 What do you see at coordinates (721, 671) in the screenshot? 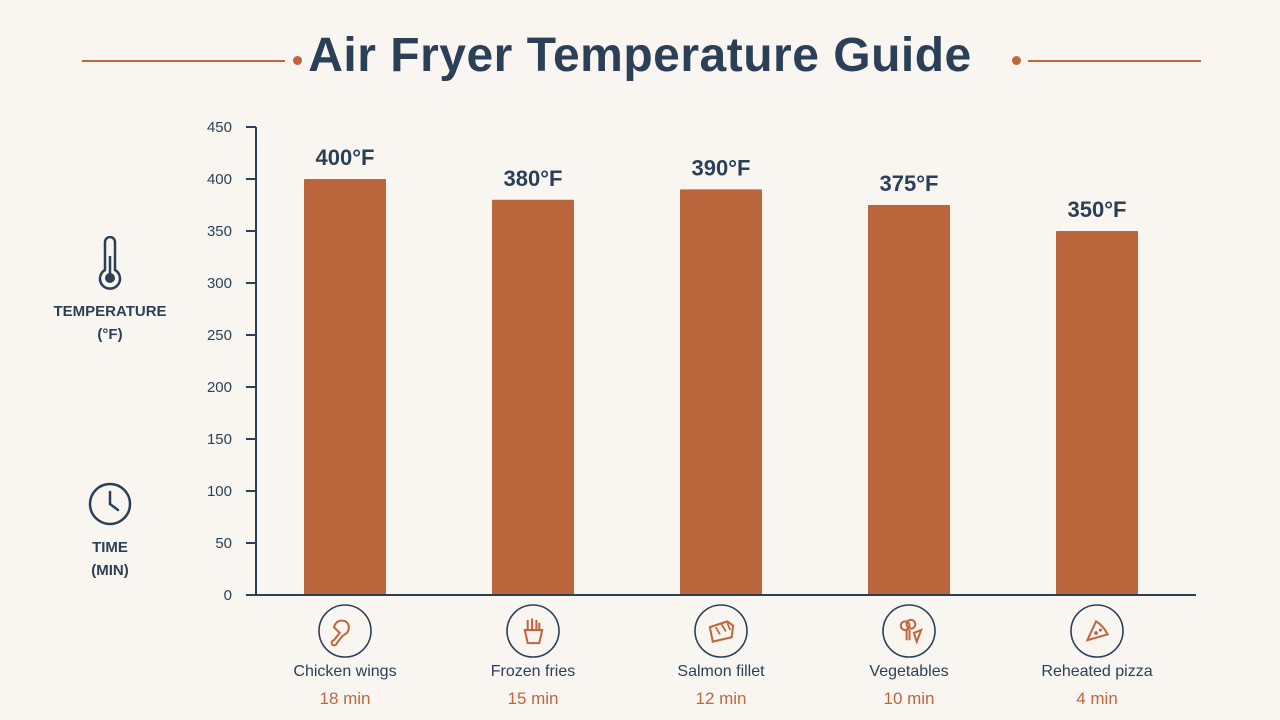
I see `category-label: Salmon fillet` at bounding box center [721, 671].